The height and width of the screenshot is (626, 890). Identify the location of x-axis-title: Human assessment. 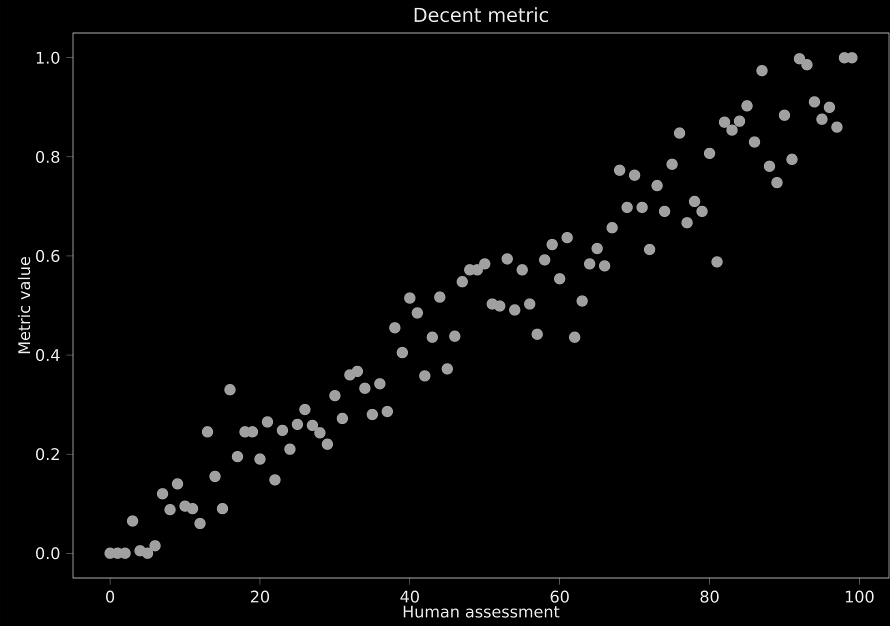
(482, 612).